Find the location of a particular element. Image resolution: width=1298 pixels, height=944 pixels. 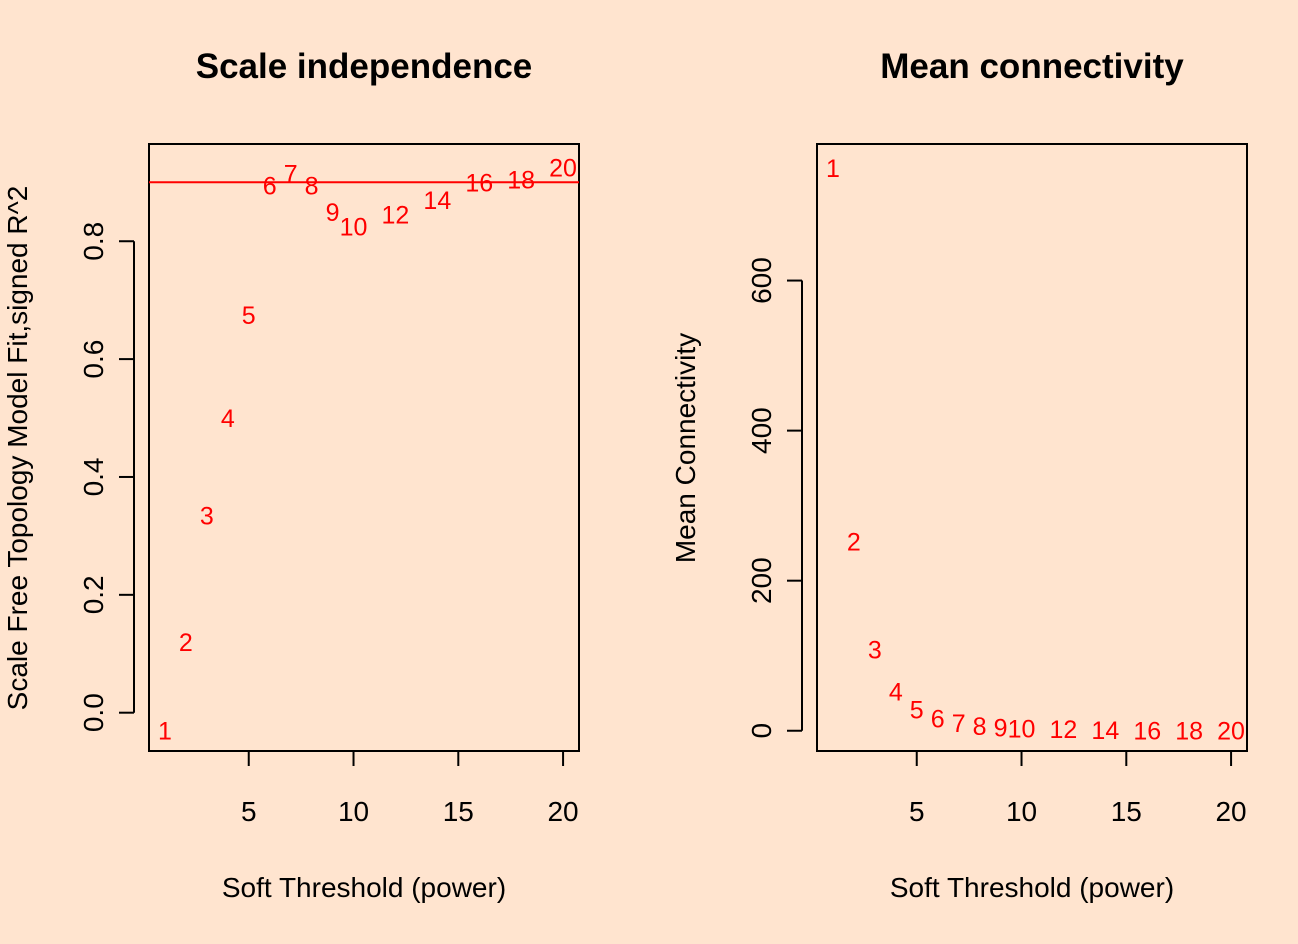

y-axis-label: Scale Free Topology Model Fit,signed R^2 is located at coordinates (17, 448).